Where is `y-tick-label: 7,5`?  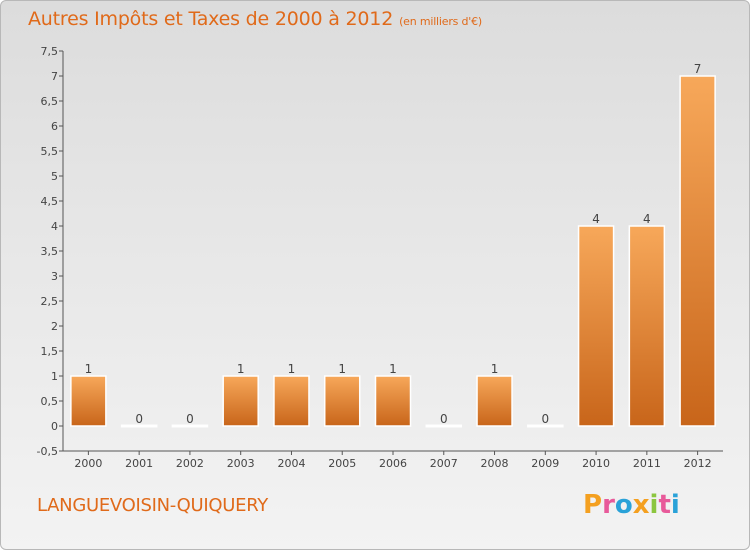
y-tick-label: 7,5 is located at coordinates (50, 51).